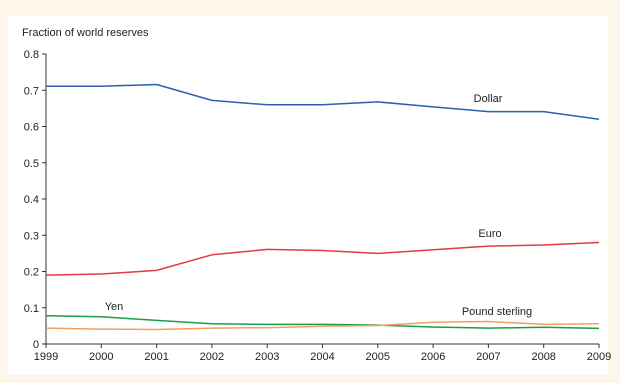  Describe the element at coordinates (31, 309) in the screenshot. I see `y-tick-label: 0.1` at that location.